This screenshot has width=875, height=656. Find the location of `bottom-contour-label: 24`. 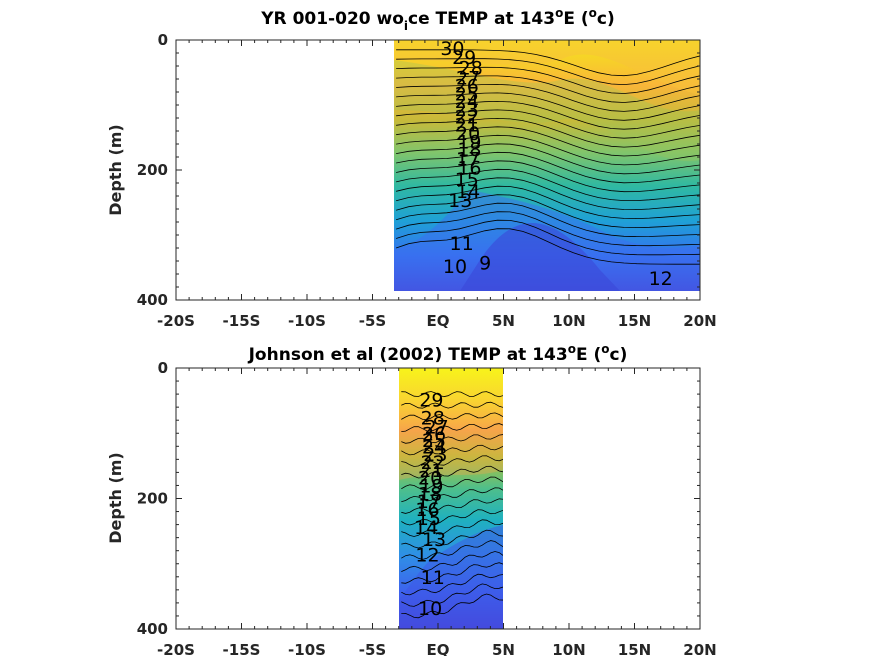

bottom-contour-label: 24 is located at coordinates (434, 447).